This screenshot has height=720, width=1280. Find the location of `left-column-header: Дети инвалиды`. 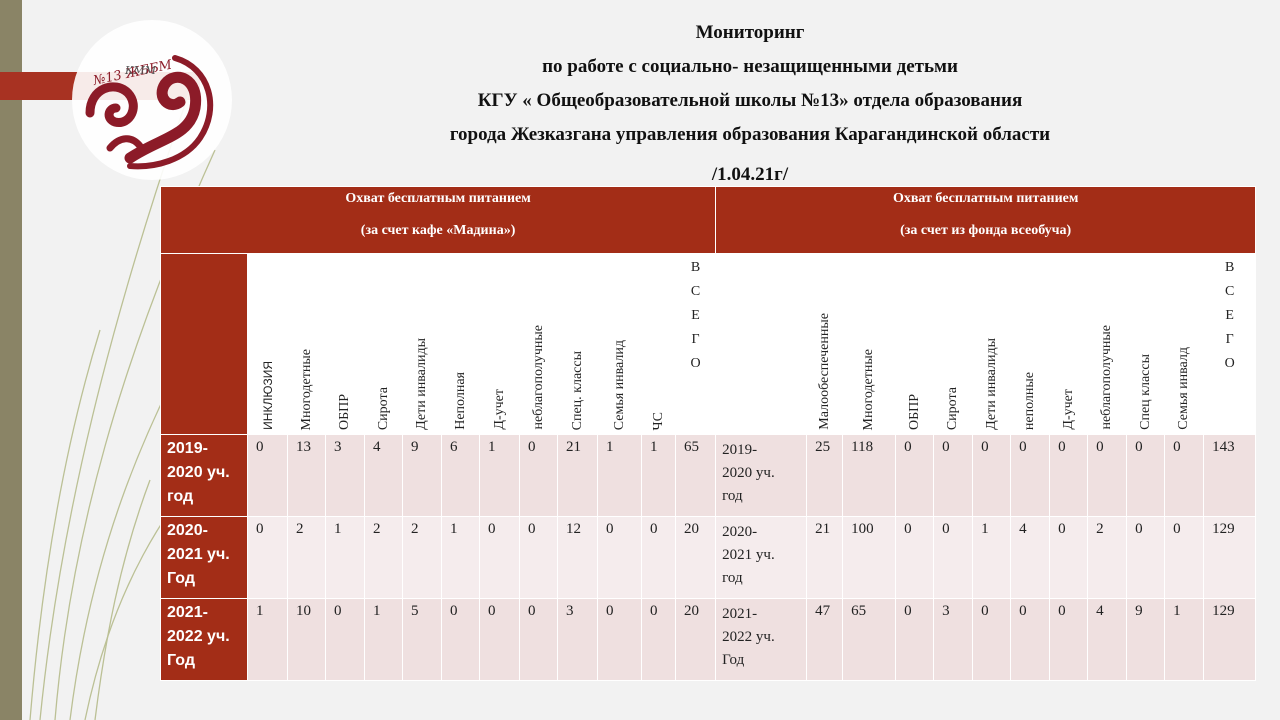

left-column-header: Дети инвалиды is located at coordinates (422, 344).